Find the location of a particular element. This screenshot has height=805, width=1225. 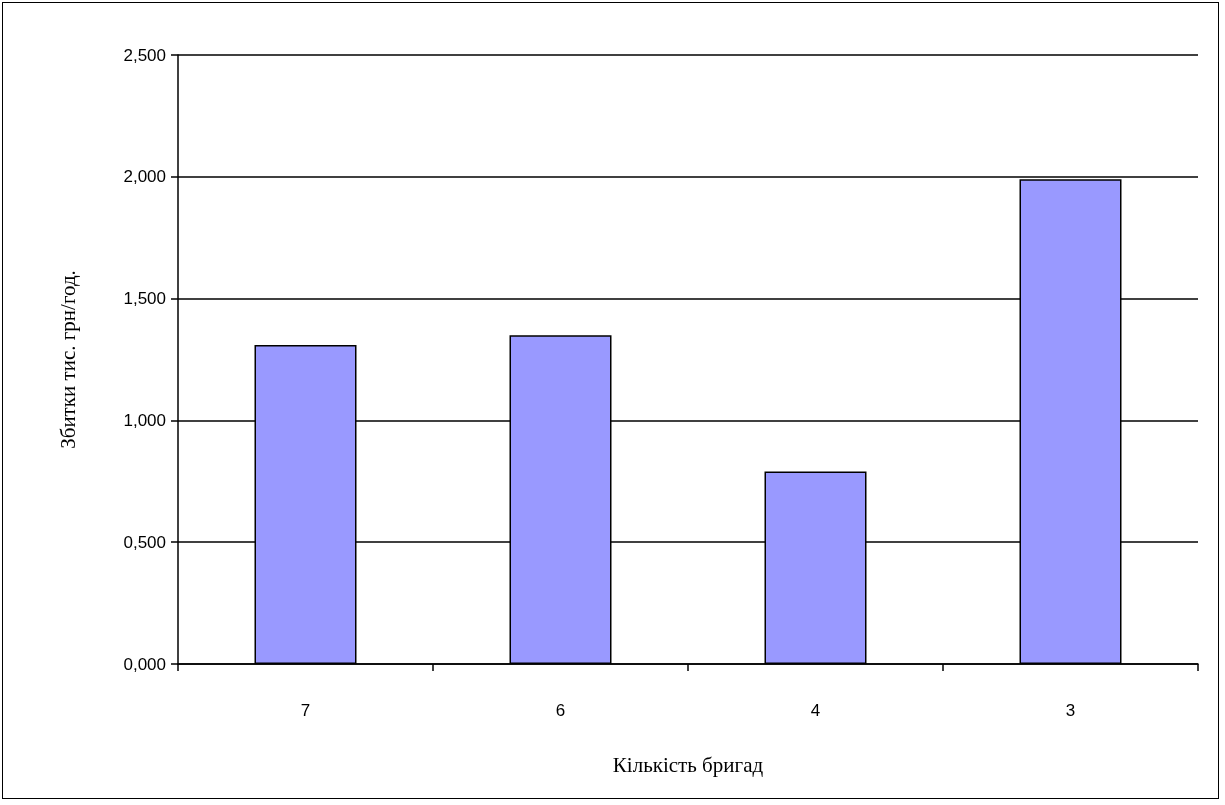

y-tick-label: 2,000 is located at coordinates (144, 177).